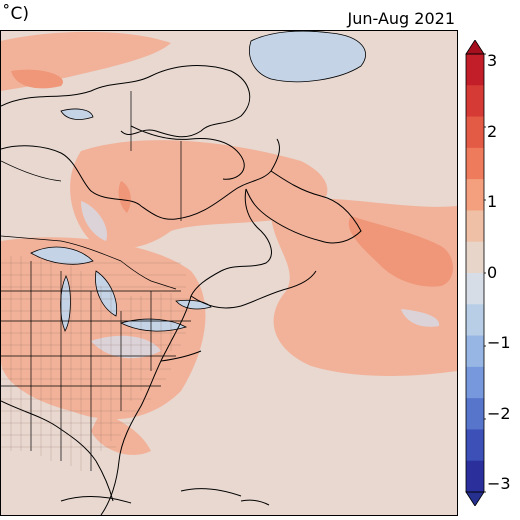 The width and height of the screenshot is (520, 520). What do you see at coordinates (499, 483) in the screenshot?
I see `colorbar-tick-label: −3` at bounding box center [499, 483].